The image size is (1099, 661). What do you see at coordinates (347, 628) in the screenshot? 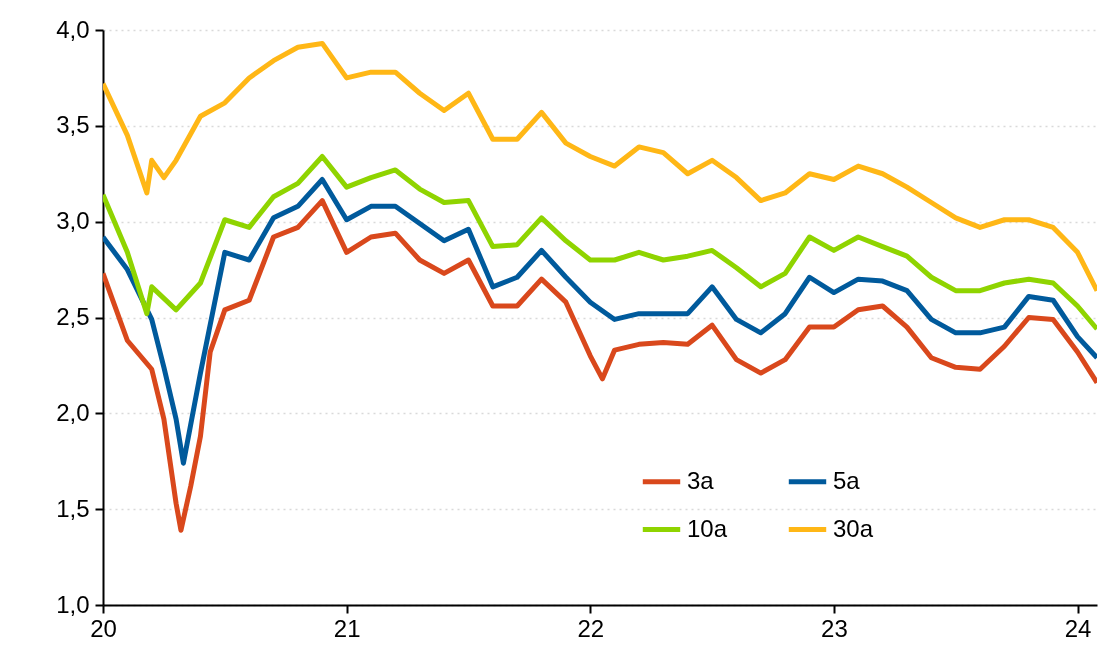
I see `x-tick-label: 21` at bounding box center [347, 628].